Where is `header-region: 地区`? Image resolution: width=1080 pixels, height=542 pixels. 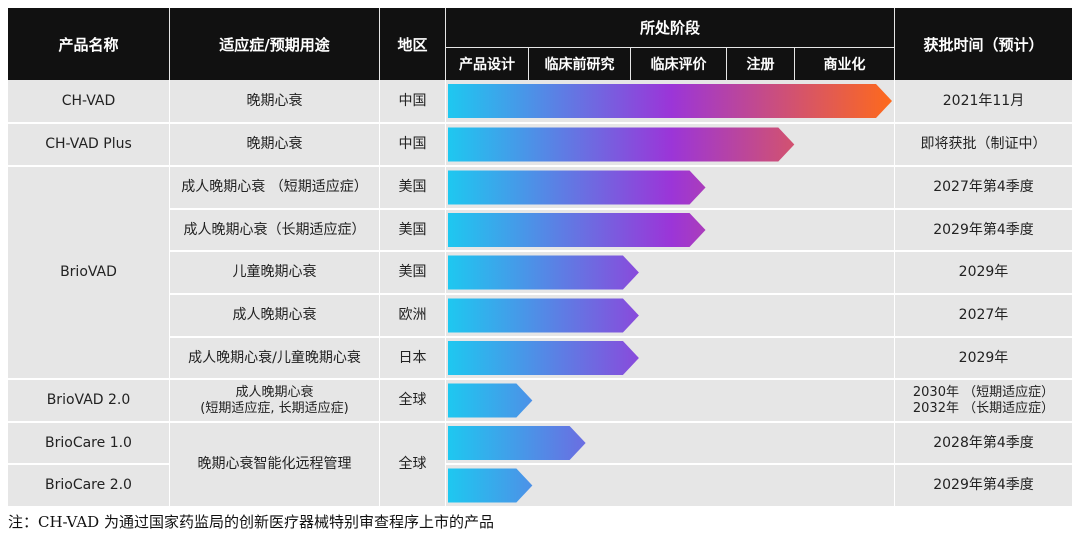
header-region: 地区 is located at coordinates (412, 44).